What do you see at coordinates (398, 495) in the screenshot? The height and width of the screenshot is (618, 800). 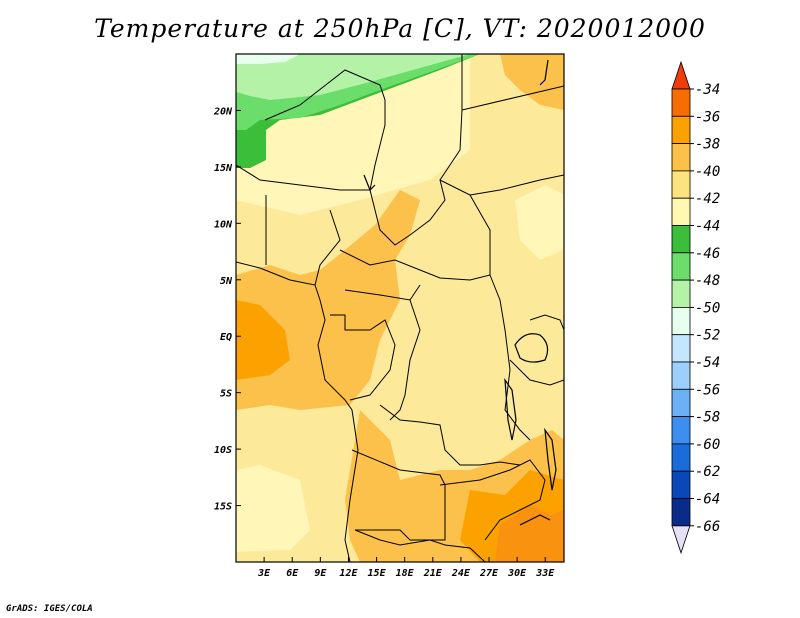 I see `border-angola` at bounding box center [398, 495].